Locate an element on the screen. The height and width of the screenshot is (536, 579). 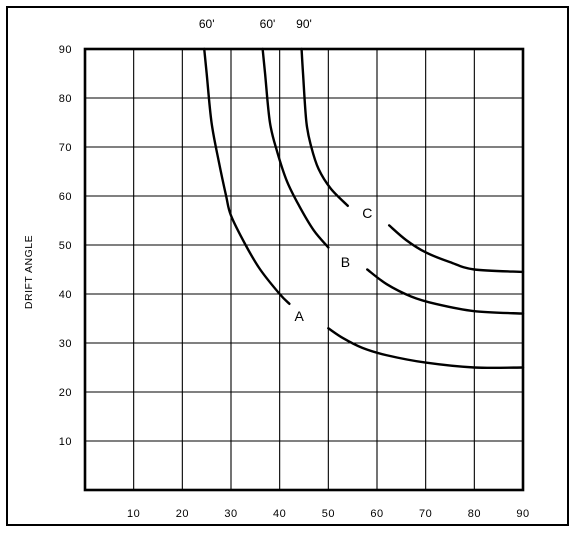
y-tick-label-70: 70 is located at coordinates (65, 148).